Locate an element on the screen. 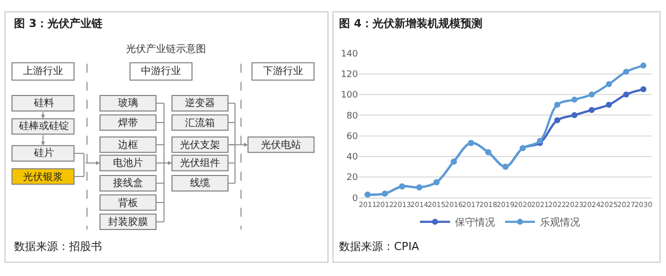 Image resolution: width=666 pixels, height=276 pixels. text: 电池片 is located at coordinates (128, 163).